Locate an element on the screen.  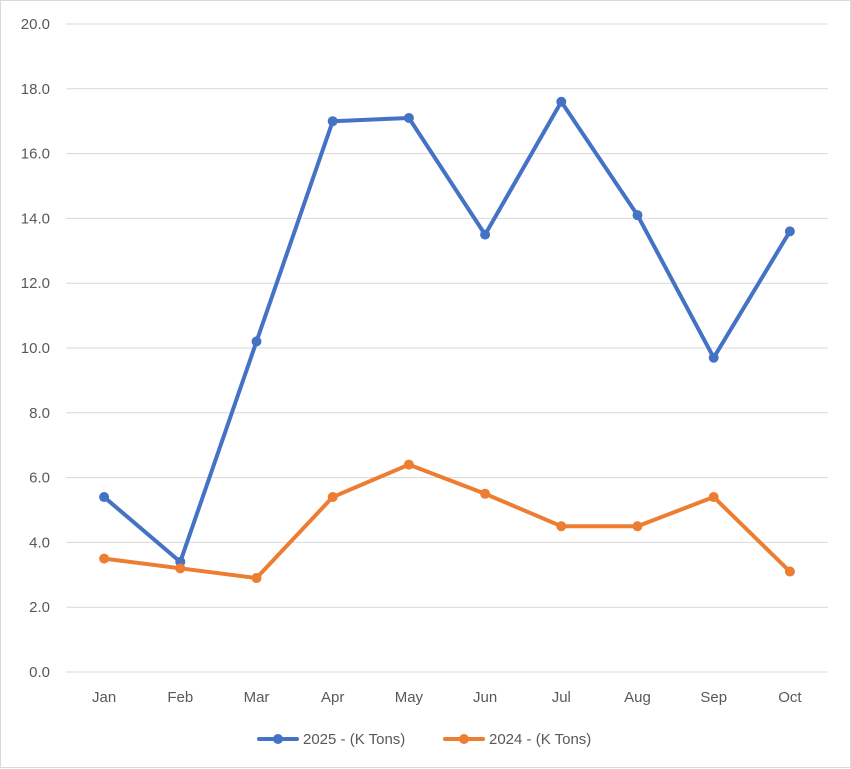
y-tick-label: 2.0 is located at coordinates (39, 607).